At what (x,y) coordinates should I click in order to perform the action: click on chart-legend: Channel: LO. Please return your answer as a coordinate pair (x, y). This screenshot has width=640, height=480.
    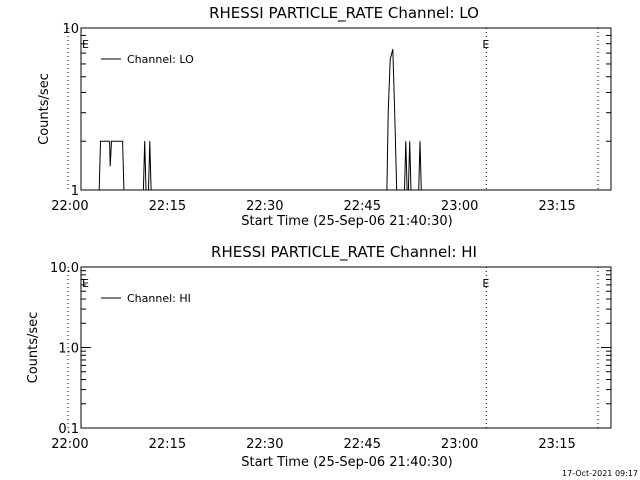
    Looking at the image, I should click on (147, 59).